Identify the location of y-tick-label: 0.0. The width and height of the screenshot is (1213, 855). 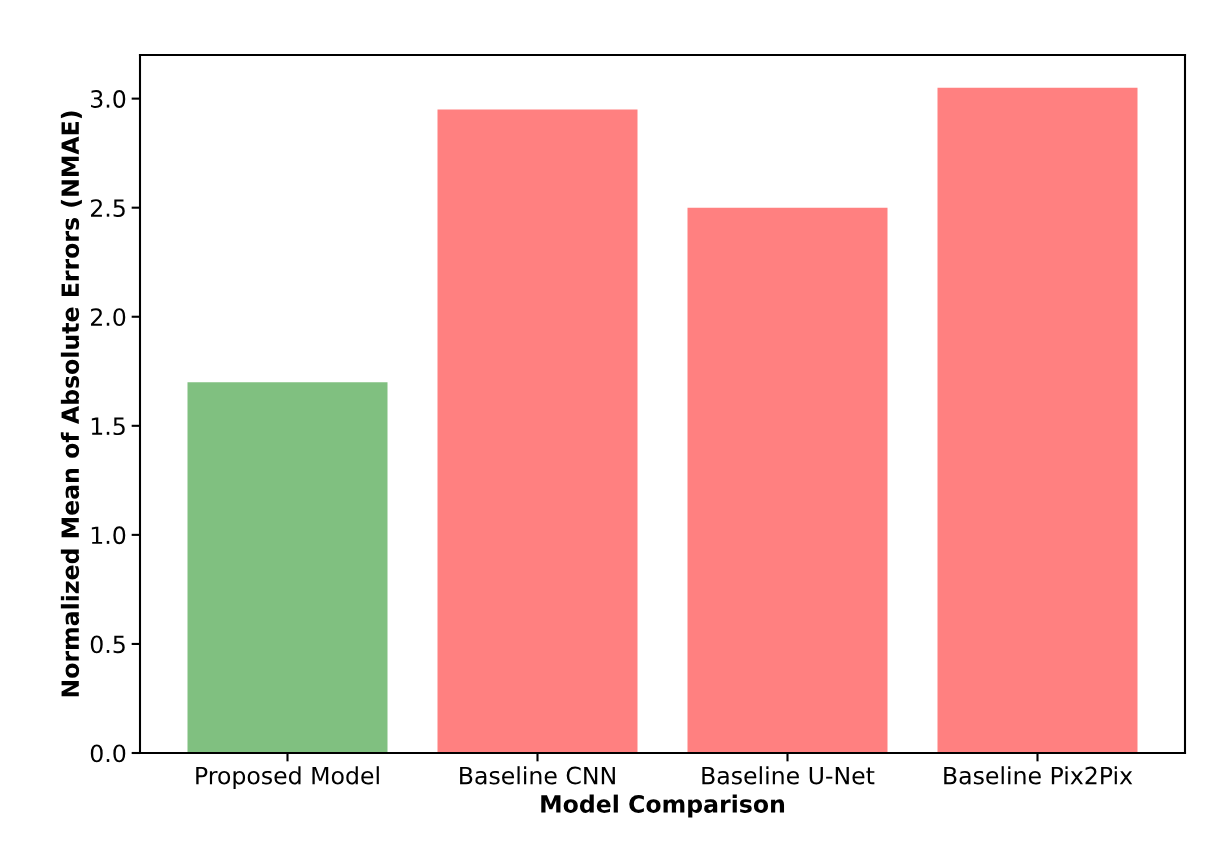
(108, 753).